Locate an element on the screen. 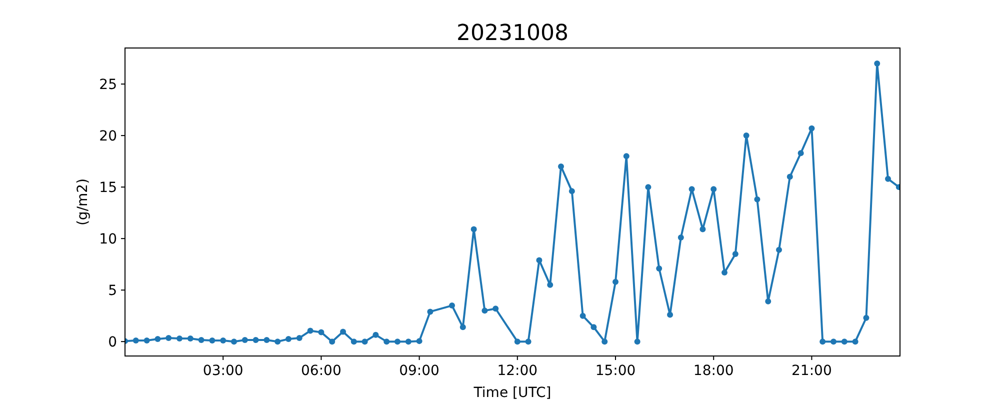 The image size is (1000, 400). y-tick-label: 0 is located at coordinates (112, 342).